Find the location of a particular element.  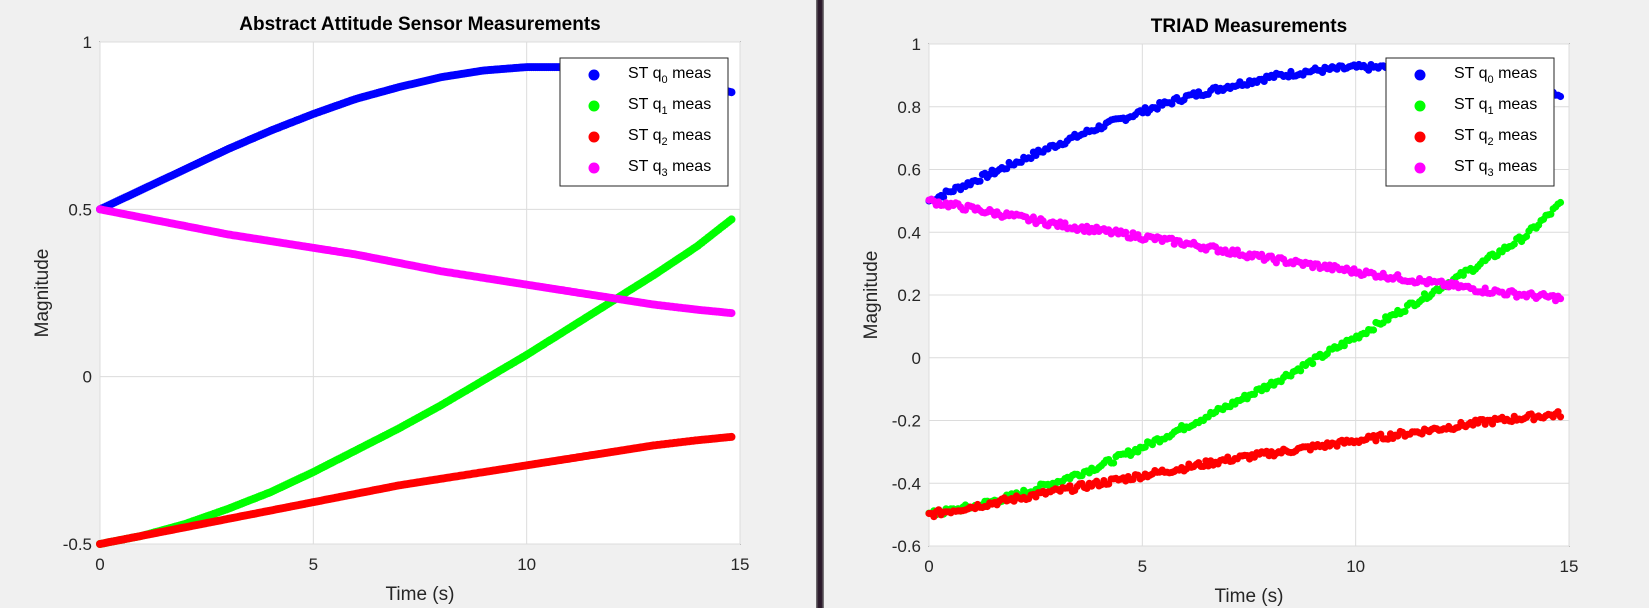

window-divider is located at coordinates (820, 304).